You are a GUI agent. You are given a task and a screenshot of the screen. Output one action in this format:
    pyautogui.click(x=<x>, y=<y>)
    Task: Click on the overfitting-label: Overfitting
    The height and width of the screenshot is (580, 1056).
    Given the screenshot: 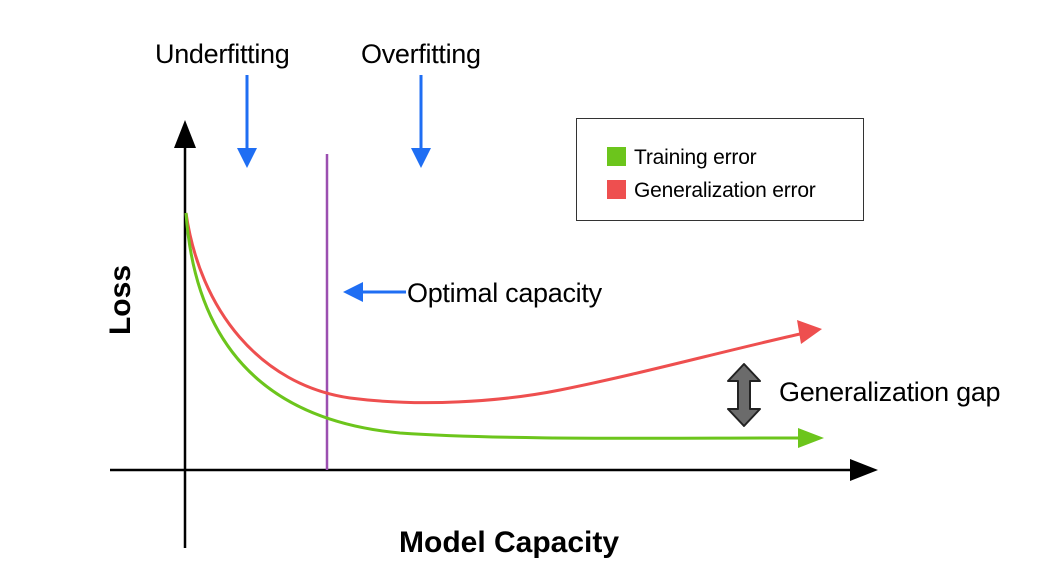 What is the action you would take?
    pyautogui.click(x=421, y=54)
    